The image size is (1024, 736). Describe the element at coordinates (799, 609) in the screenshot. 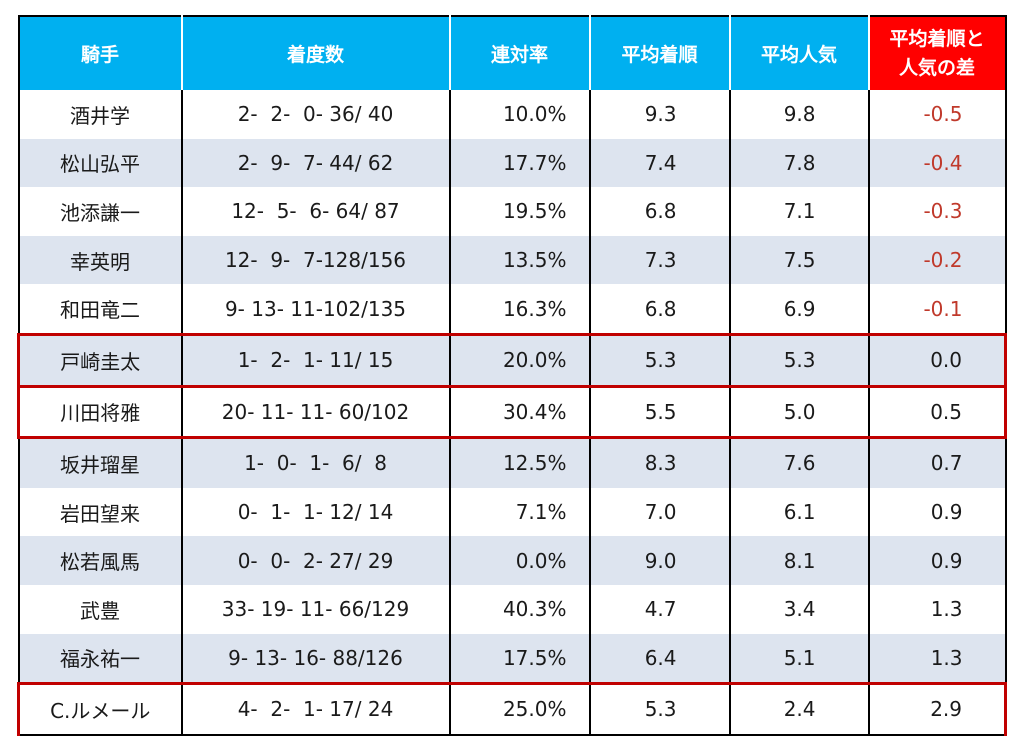

I see `avg-popularity-cell: 3.4` at that location.